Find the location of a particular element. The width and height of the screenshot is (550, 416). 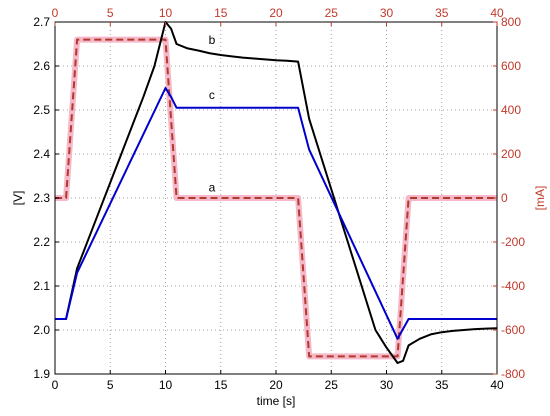

y-tick-label-left: 2.7 is located at coordinates (41, 22).